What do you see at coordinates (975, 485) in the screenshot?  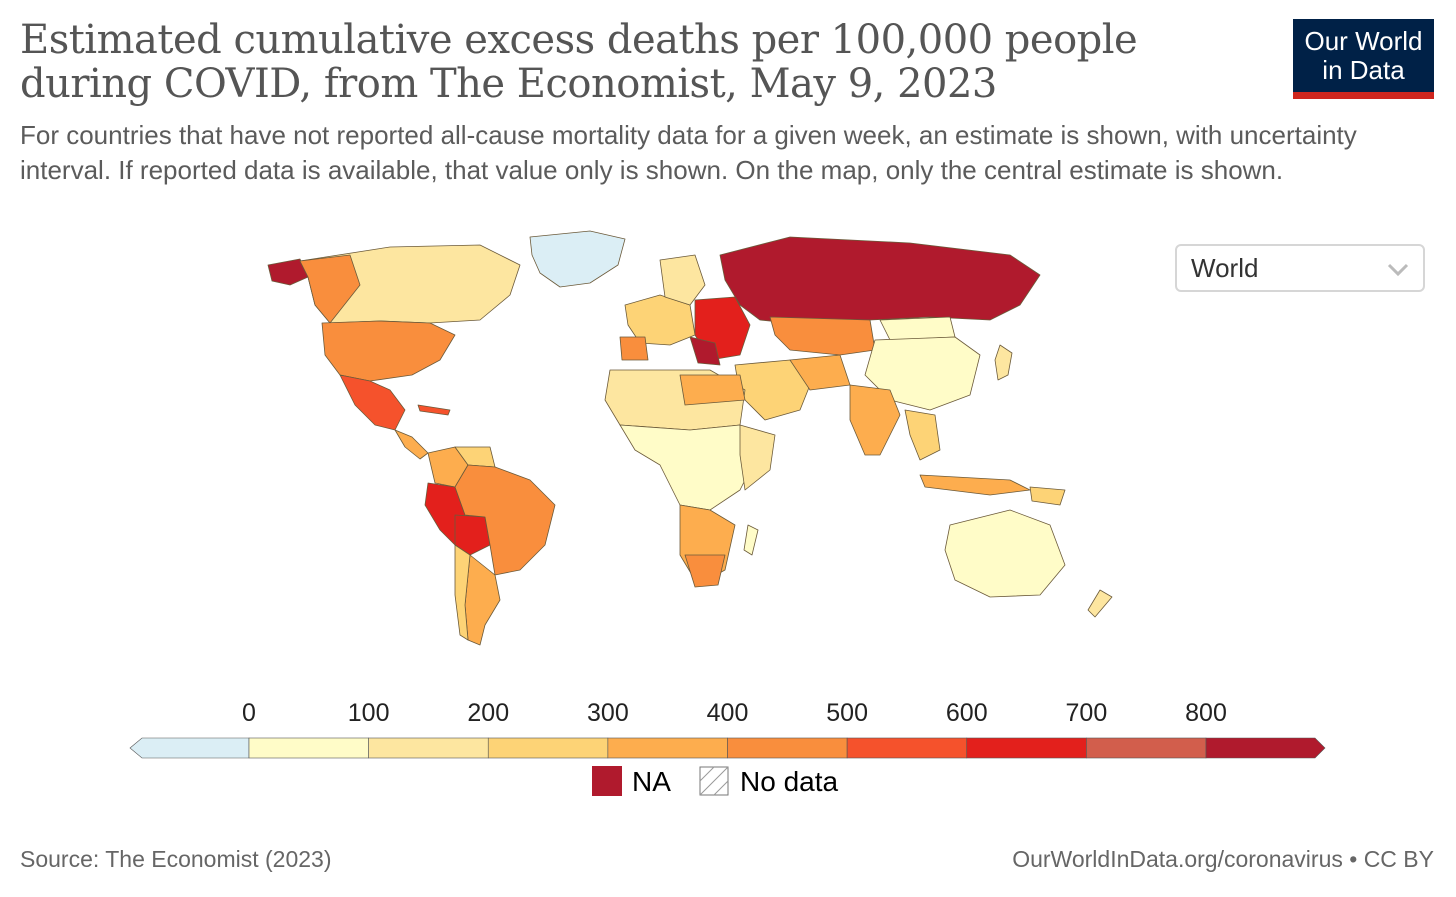 I see `region-indonesia` at bounding box center [975, 485].